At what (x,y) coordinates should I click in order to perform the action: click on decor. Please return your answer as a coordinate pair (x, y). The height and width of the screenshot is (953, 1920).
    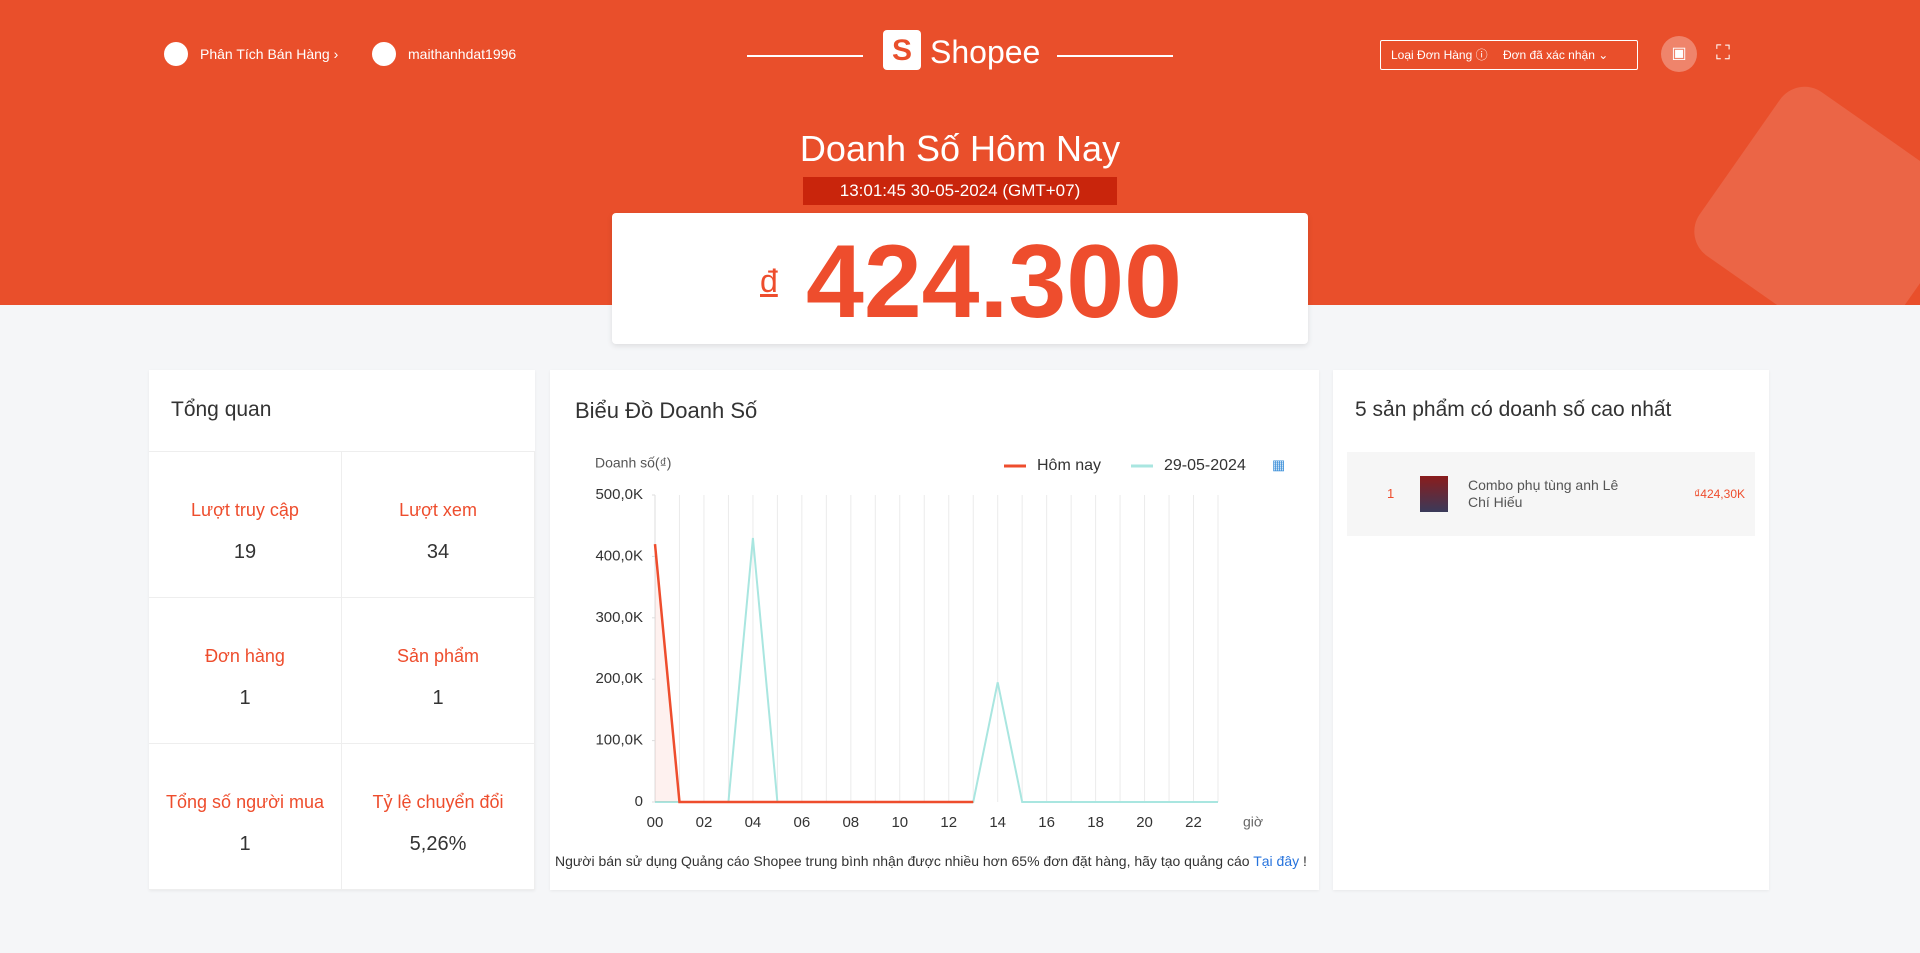
    Looking at the image, I should click on (1801, 189).